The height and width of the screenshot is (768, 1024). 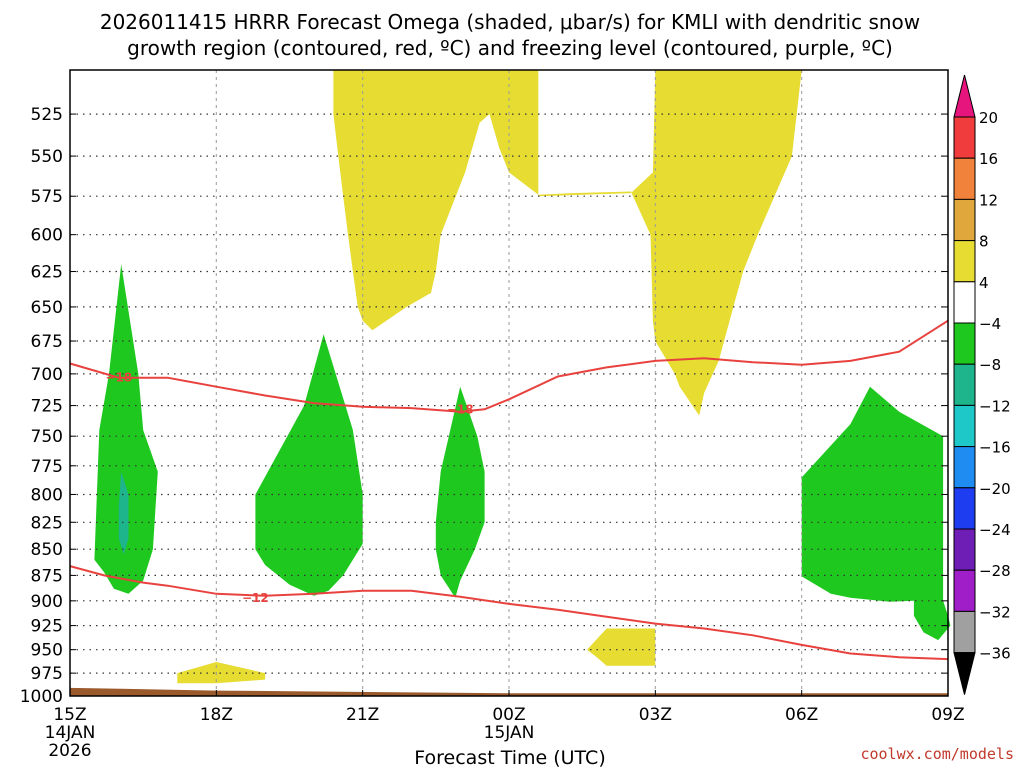 I want to click on ytick-label-925: 925, so click(x=47, y=627).